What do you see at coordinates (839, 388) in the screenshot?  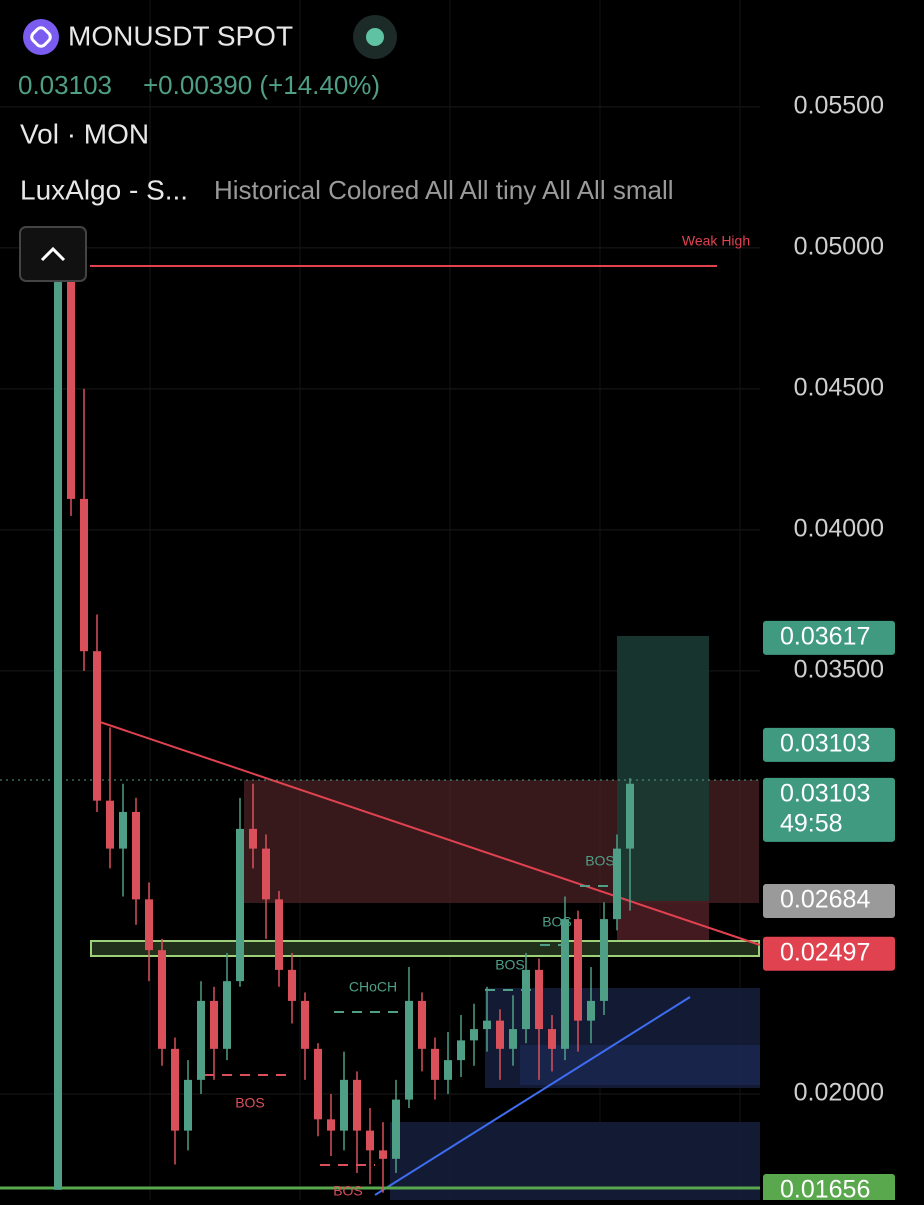 I see `y-tick-label: 0.04500` at bounding box center [839, 388].